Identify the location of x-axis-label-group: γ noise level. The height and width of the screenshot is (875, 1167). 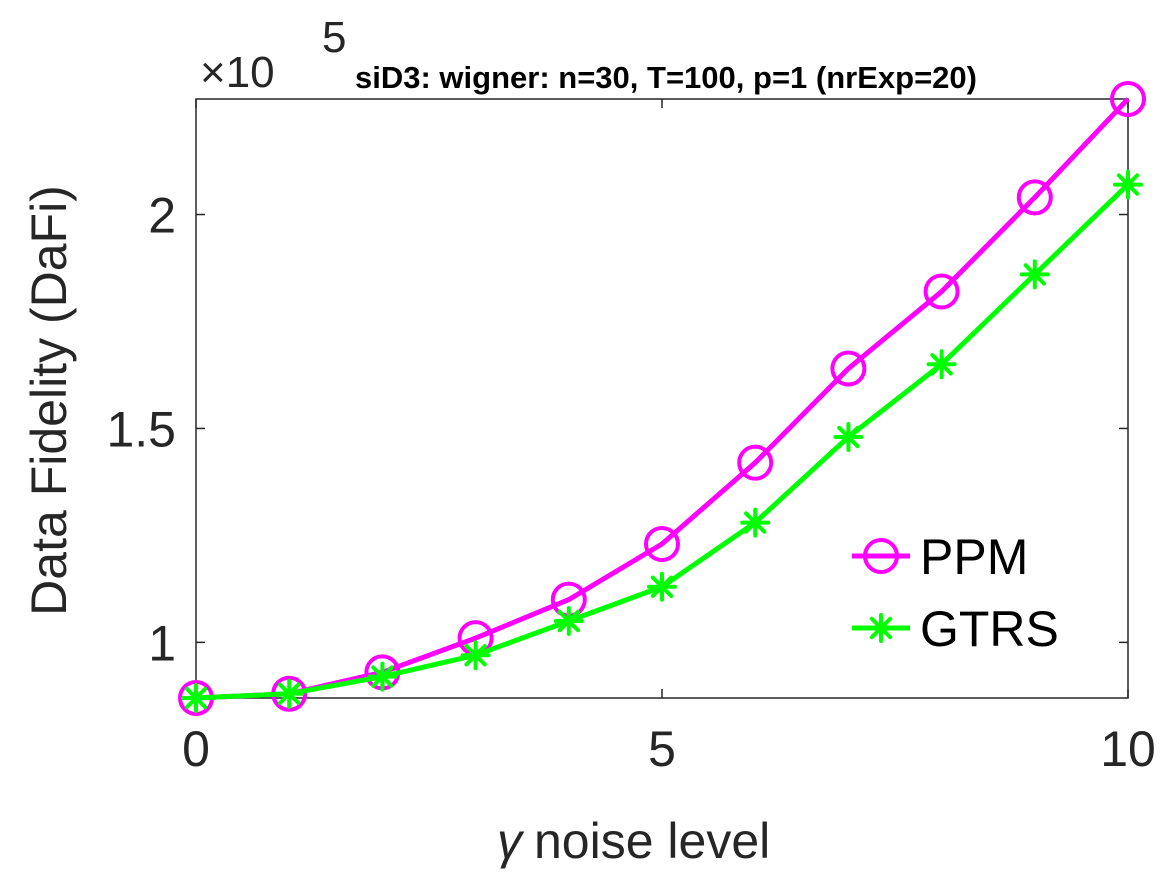
(633, 841).